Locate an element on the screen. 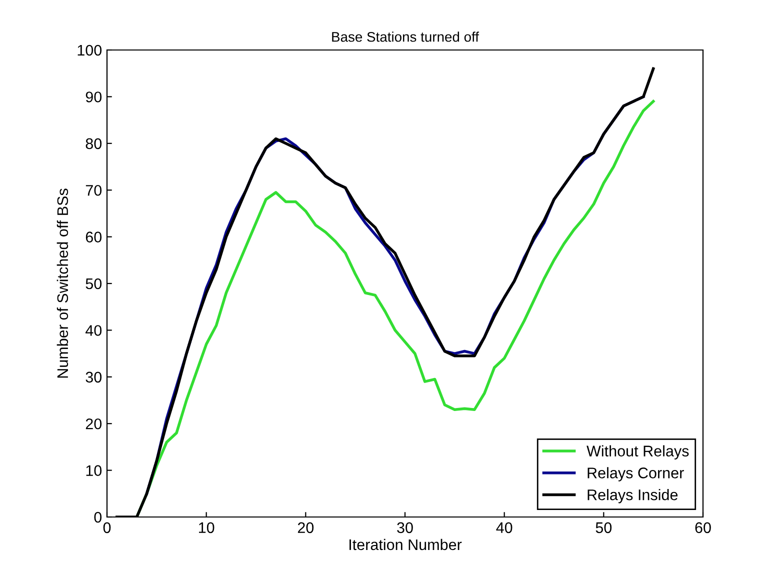 The height and width of the screenshot is (576, 763). legend-label: Relays Corner is located at coordinates (636, 474).